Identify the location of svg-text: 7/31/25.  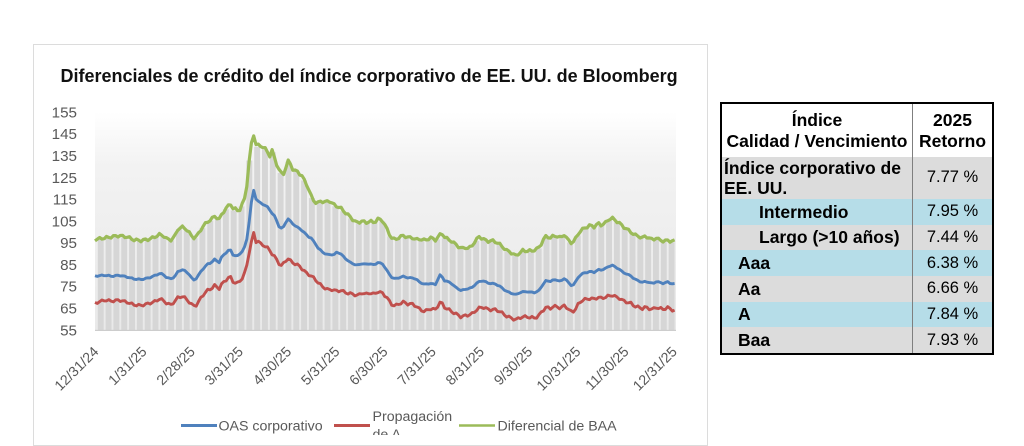
(417, 366).